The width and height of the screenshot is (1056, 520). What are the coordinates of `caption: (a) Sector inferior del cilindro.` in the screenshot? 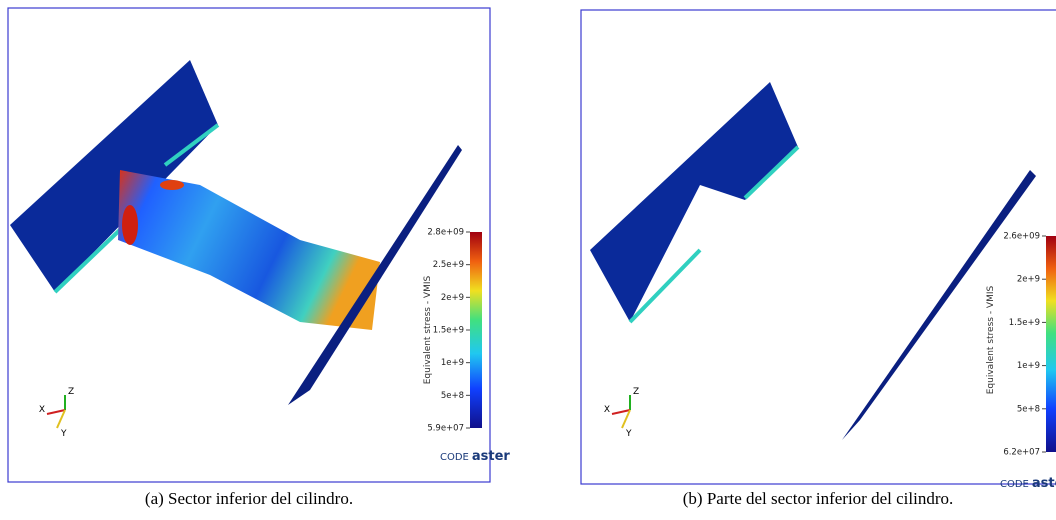 It's located at (249, 498).